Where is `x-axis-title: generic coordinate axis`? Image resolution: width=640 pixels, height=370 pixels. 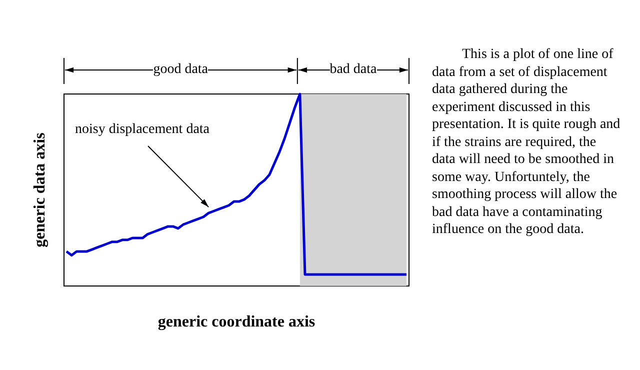
x-axis-title: generic coordinate axis is located at coordinates (237, 322).